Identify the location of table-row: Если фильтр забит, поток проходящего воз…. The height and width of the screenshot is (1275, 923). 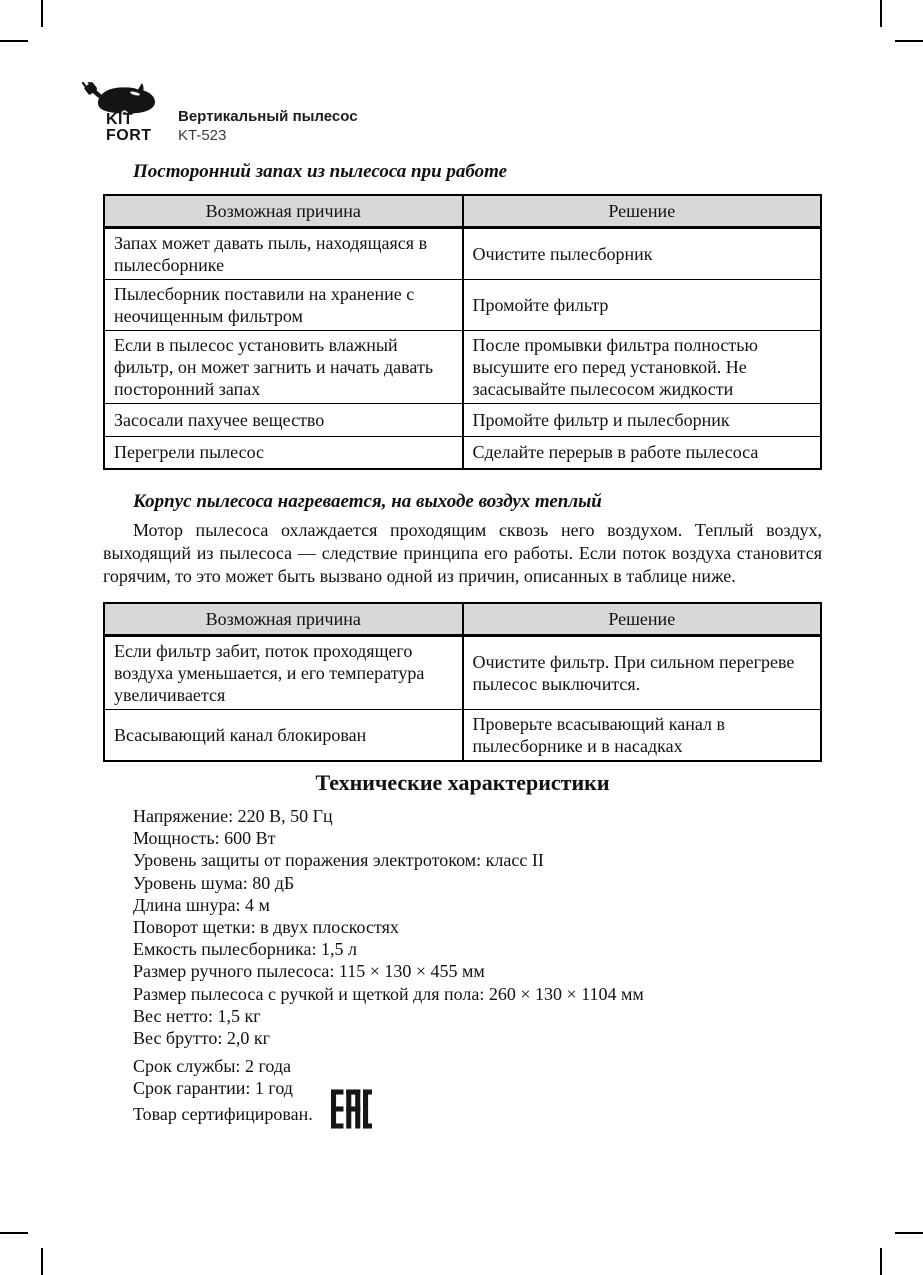
(462, 672).